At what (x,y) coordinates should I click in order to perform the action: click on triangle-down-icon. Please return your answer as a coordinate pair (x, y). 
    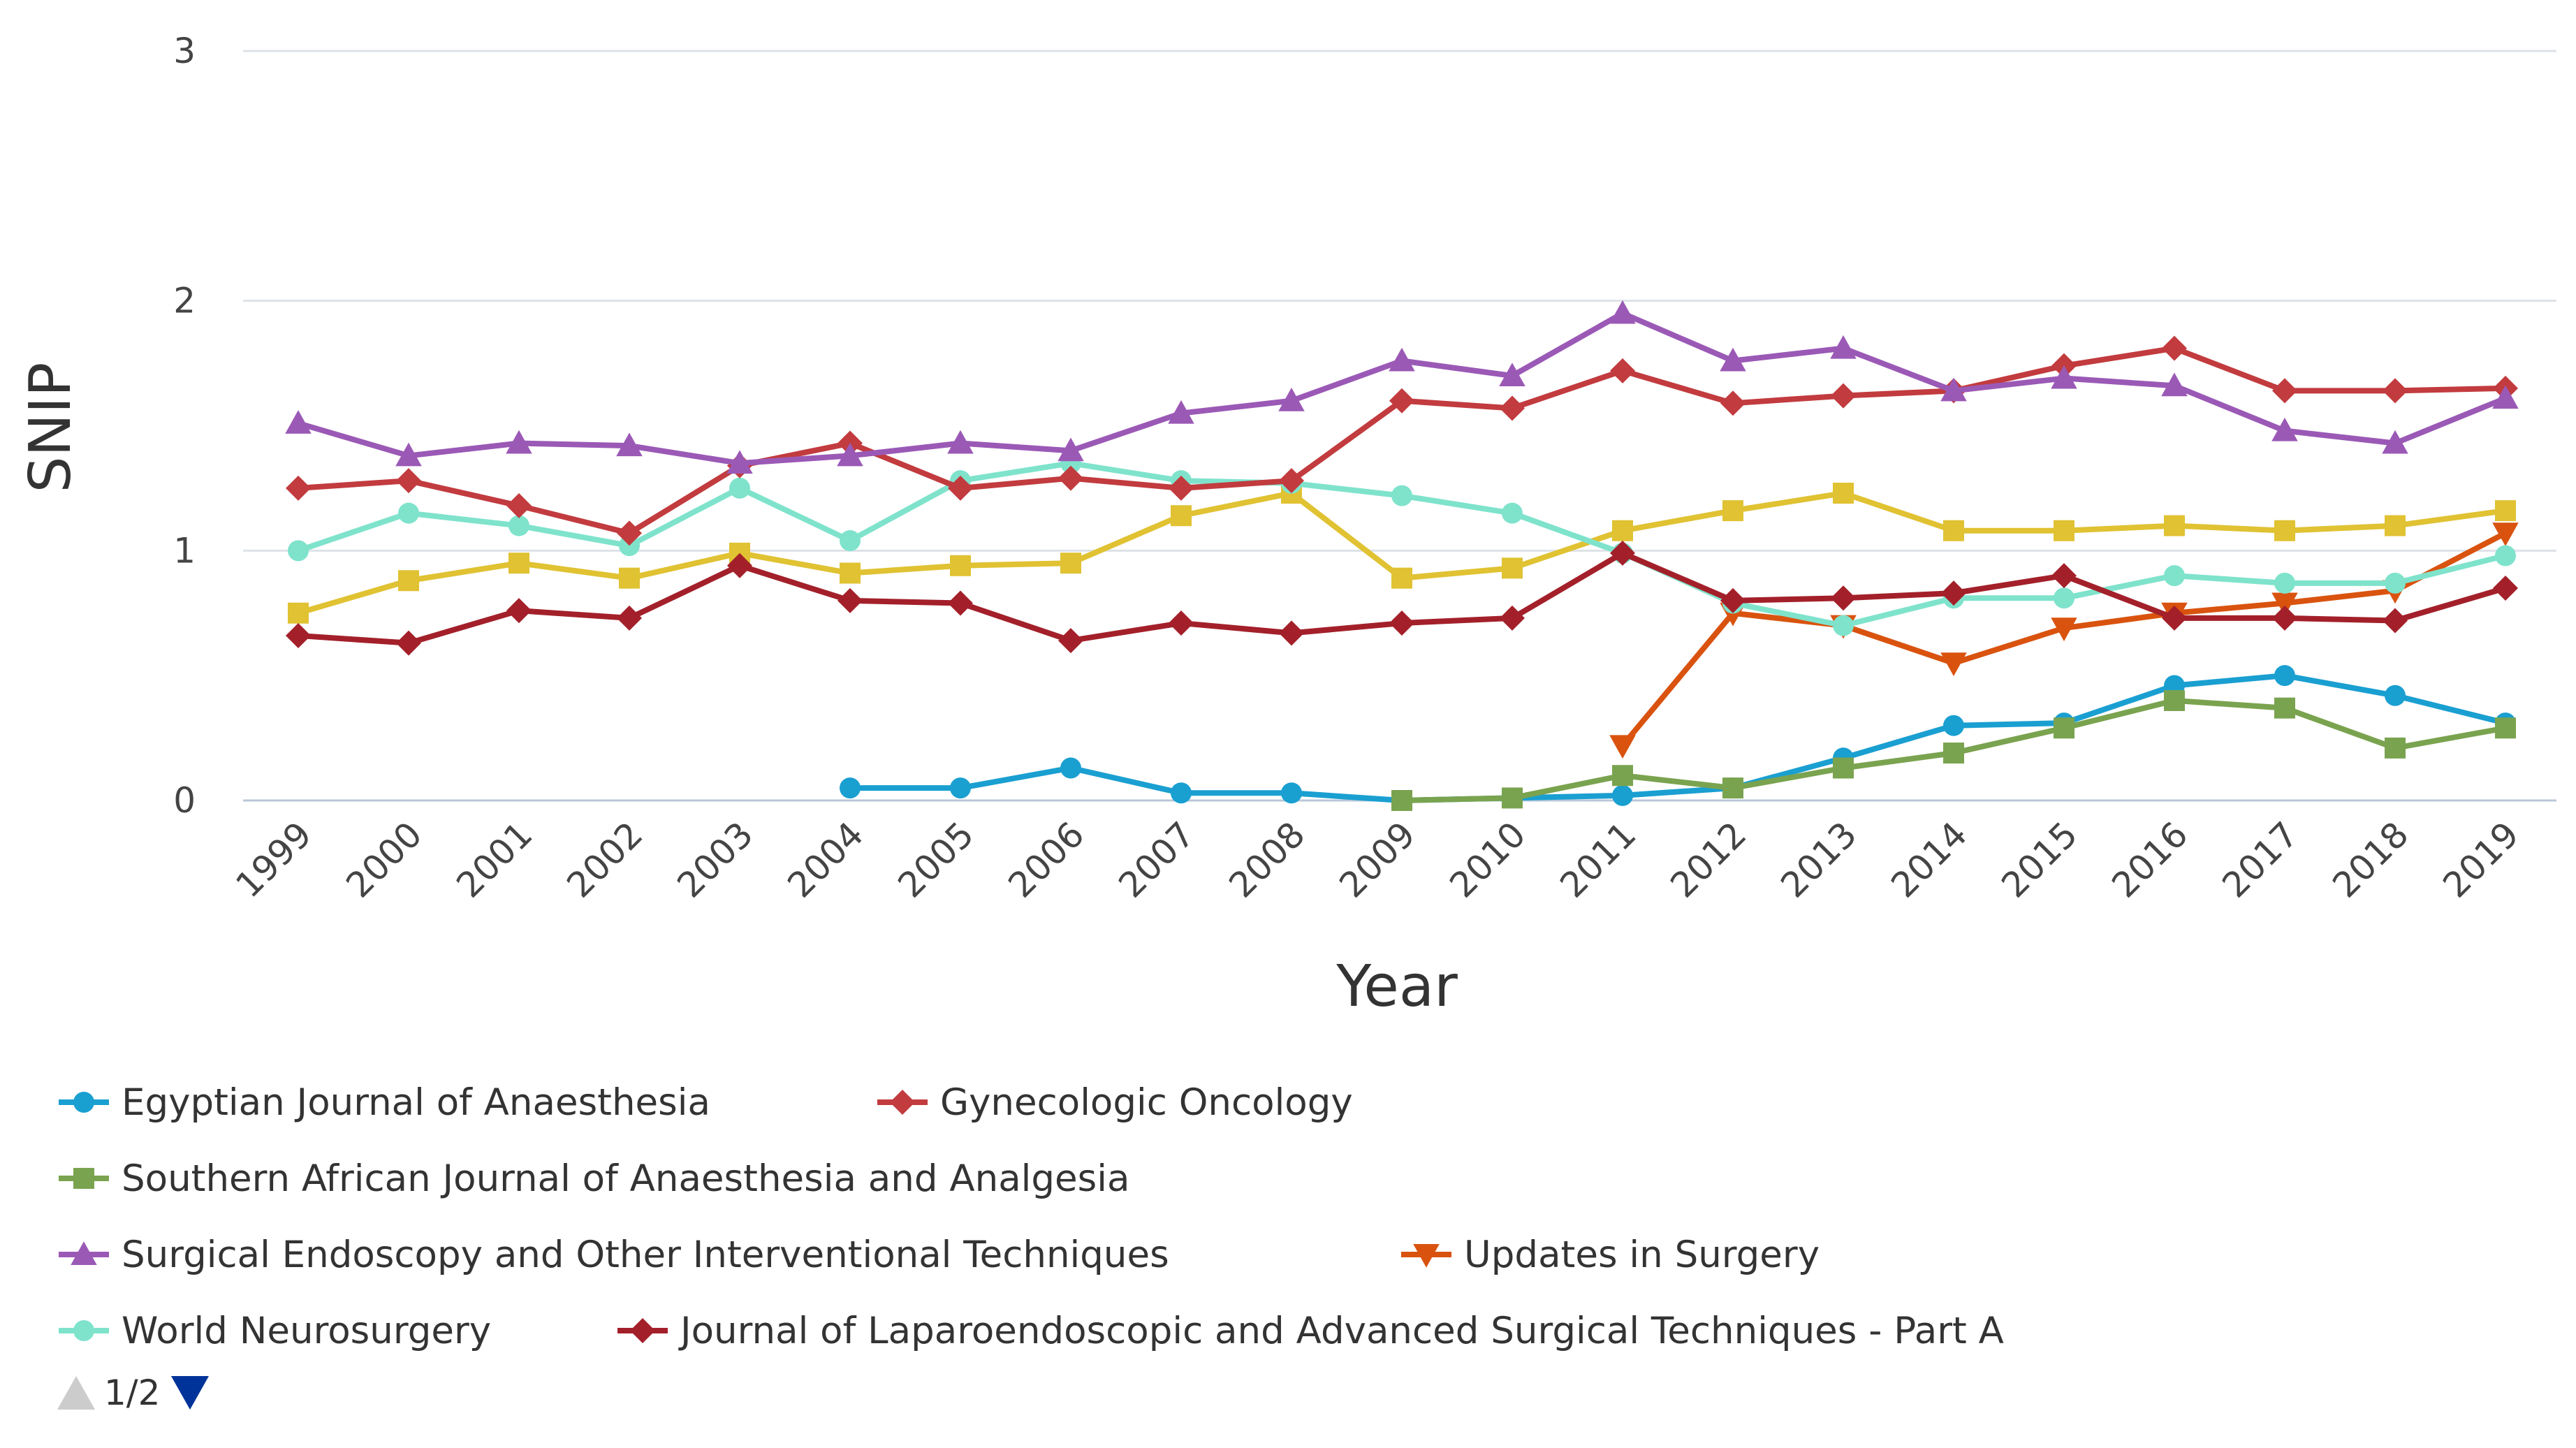
    Looking at the image, I should click on (190, 1393).